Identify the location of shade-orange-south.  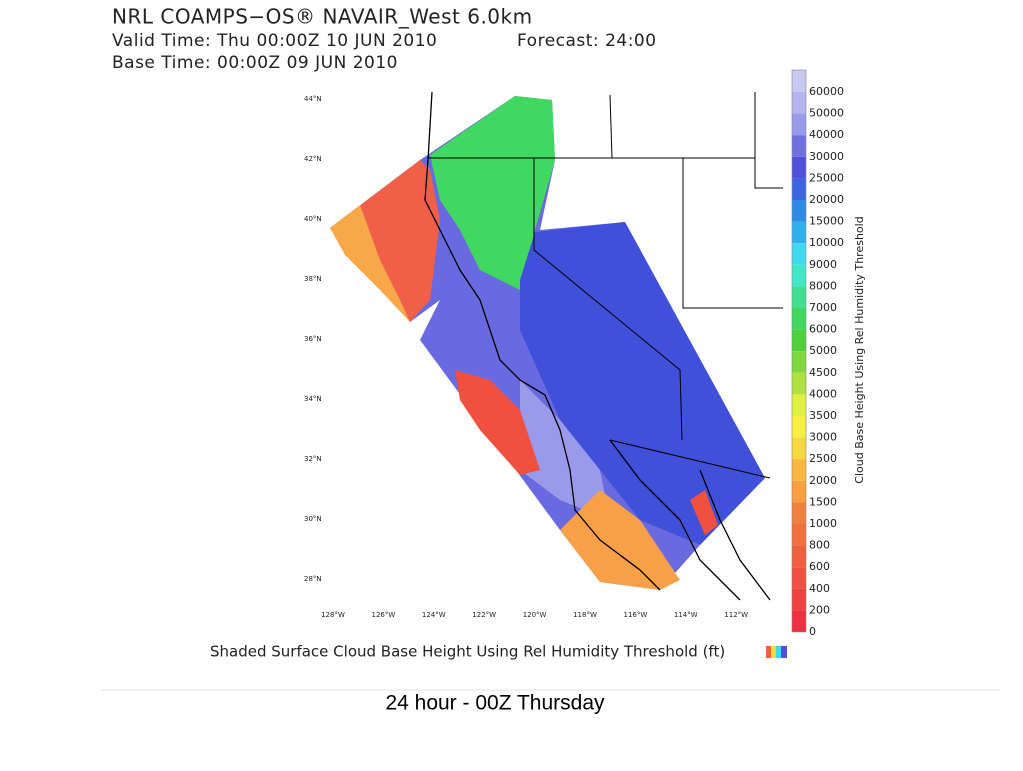
(620, 540).